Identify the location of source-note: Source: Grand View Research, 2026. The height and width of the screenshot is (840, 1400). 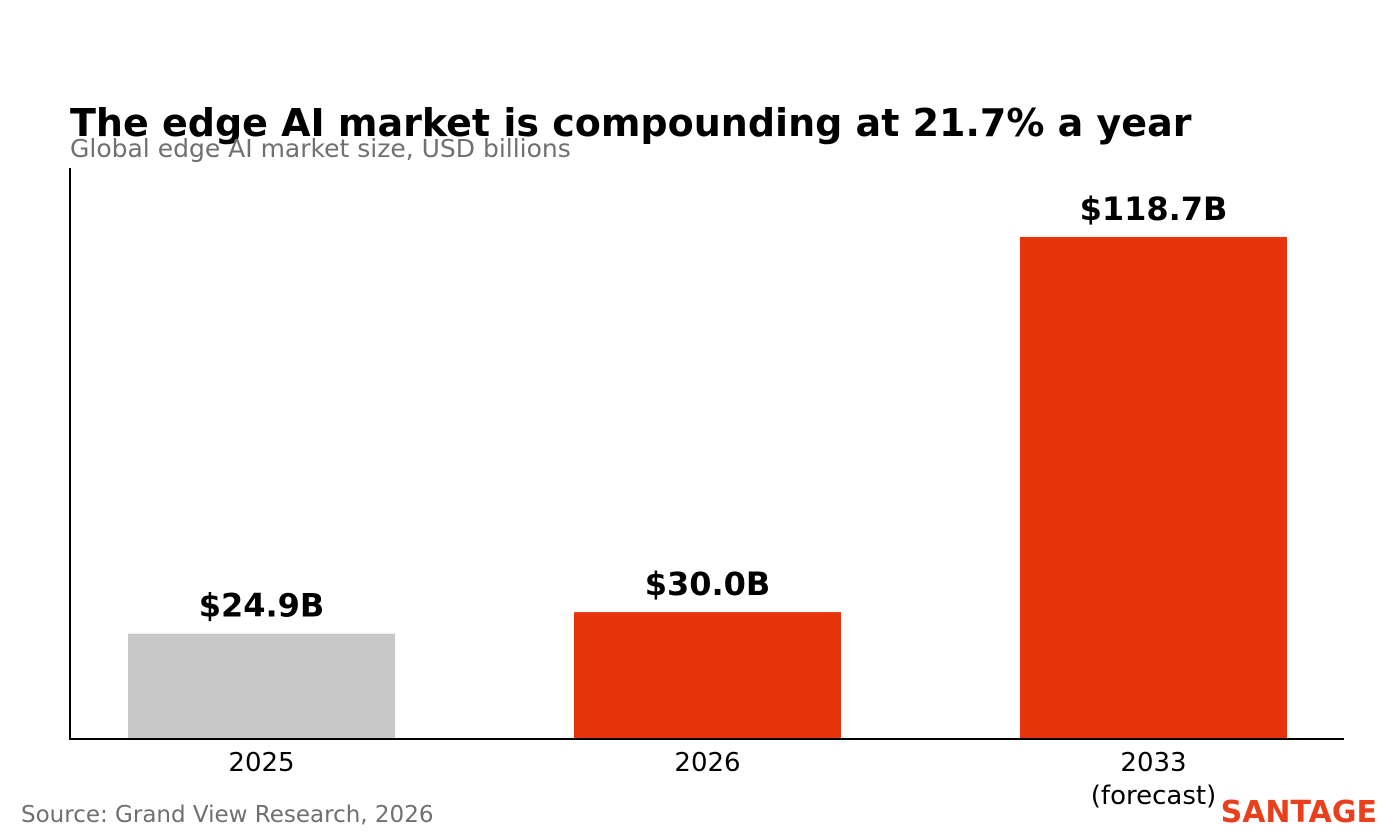
(227, 815).